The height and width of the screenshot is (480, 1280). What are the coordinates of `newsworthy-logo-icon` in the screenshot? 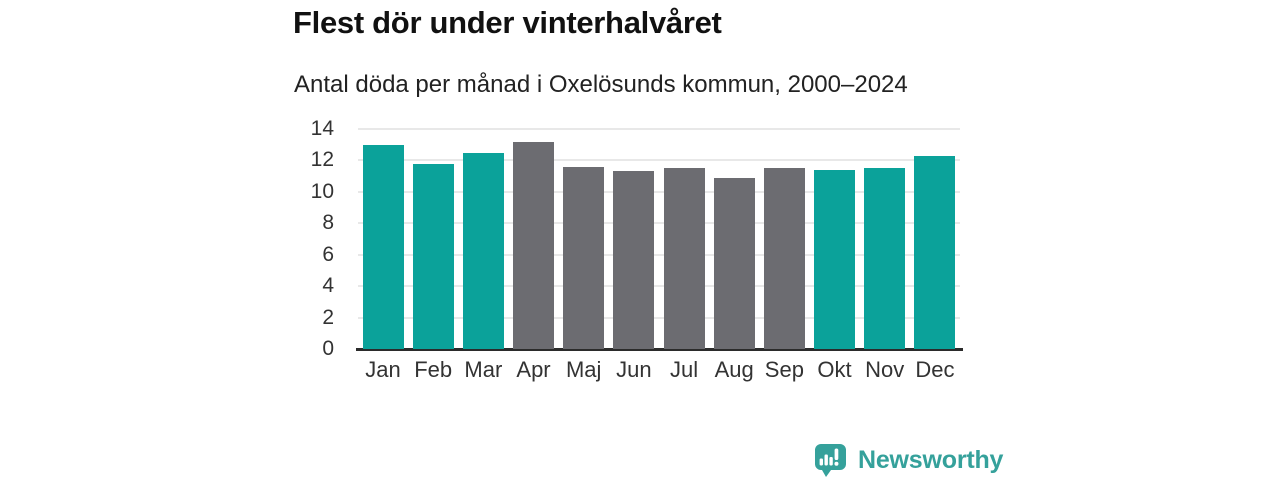 It's located at (830, 460).